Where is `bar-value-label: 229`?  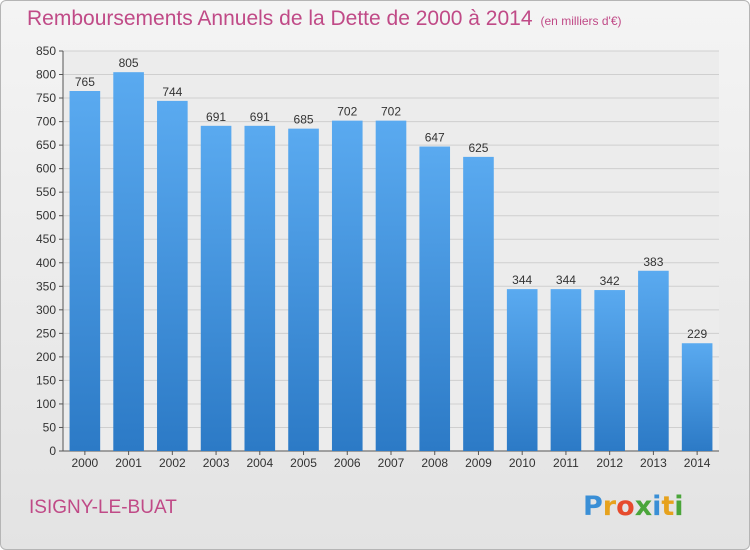
bar-value-label: 229 is located at coordinates (697, 334).